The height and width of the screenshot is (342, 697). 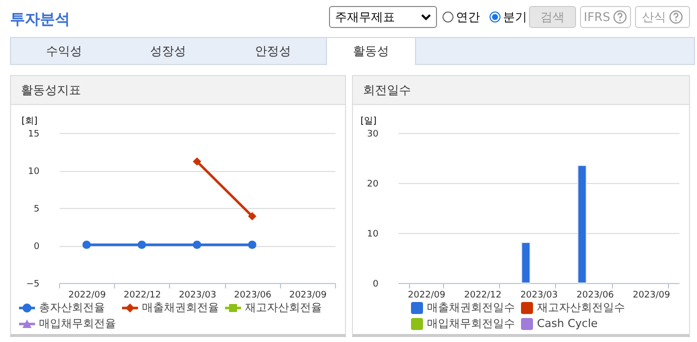 I want to click on text: 분기, so click(x=515, y=17).